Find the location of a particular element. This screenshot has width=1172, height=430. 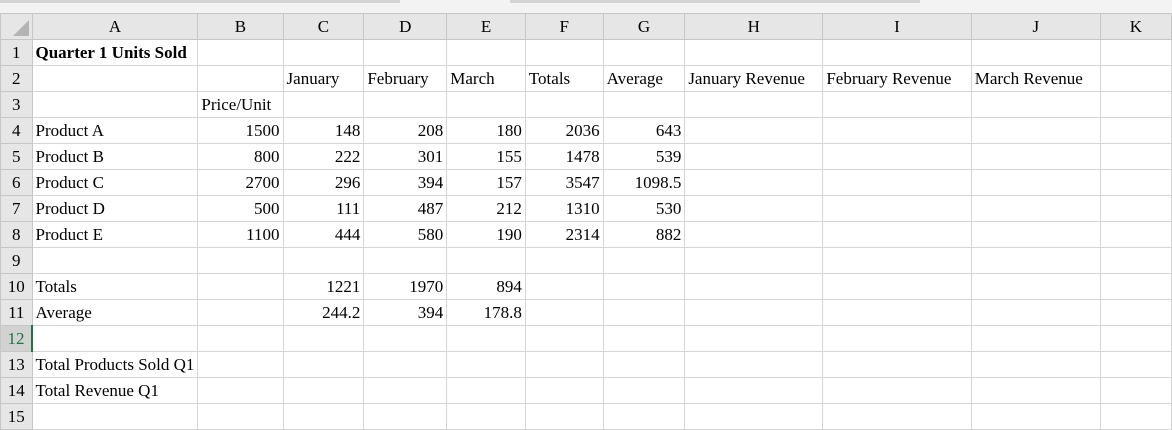

cell-E8: 190 is located at coordinates (486, 234).